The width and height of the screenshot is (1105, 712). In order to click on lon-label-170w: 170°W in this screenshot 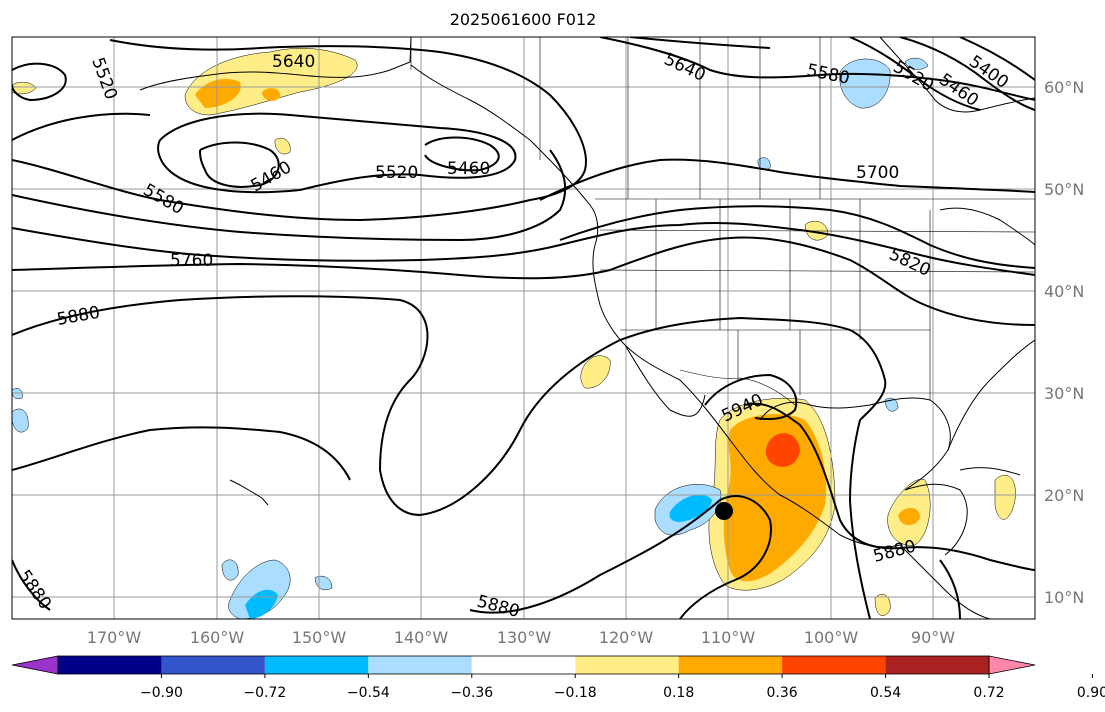, I will do `click(114, 637)`.